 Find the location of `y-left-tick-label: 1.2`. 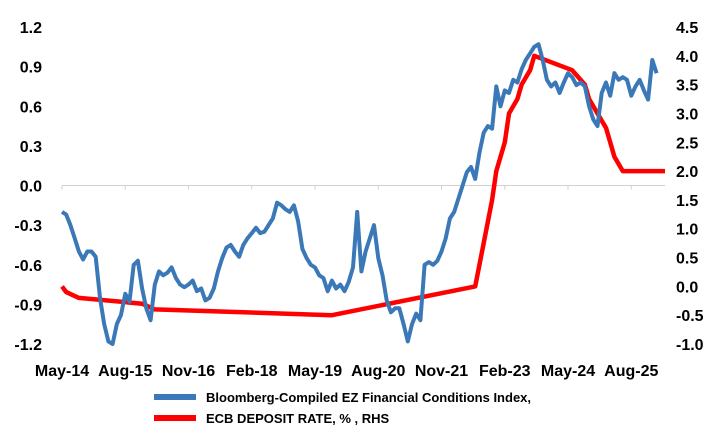

y-left-tick-label: 1.2 is located at coordinates (31, 28).